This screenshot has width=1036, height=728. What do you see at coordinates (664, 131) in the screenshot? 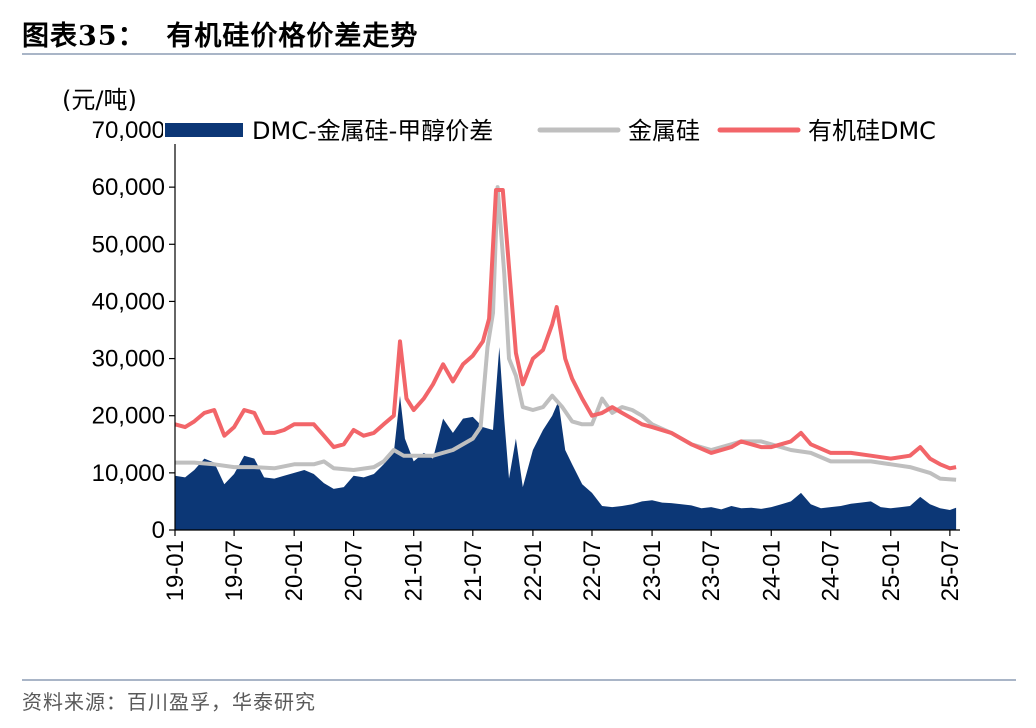
I see `legend-label: 金属硅` at bounding box center [664, 131].